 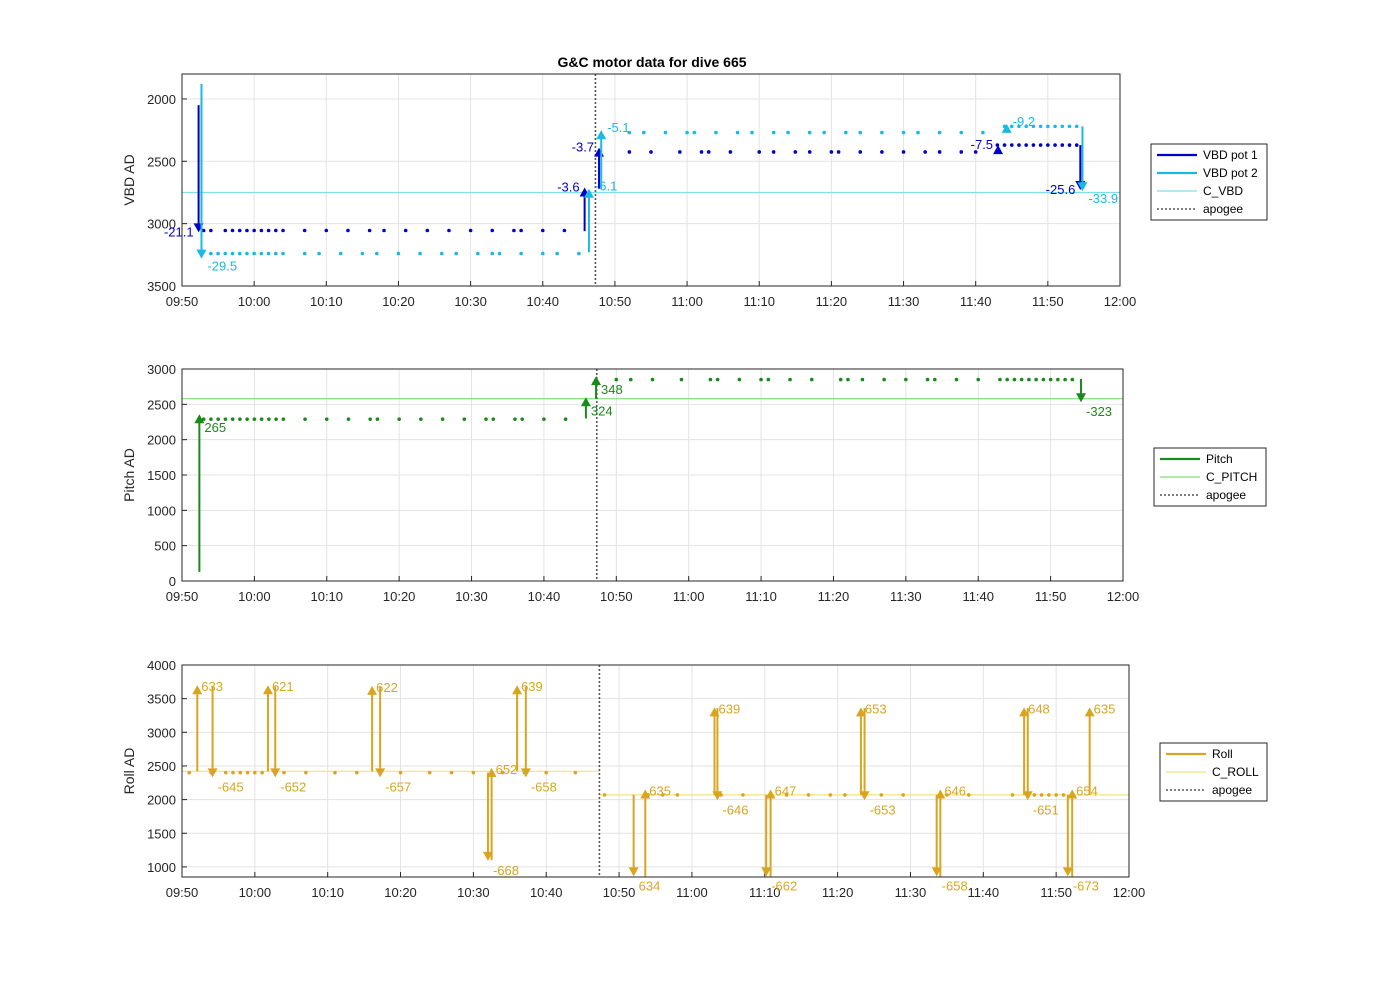 What do you see at coordinates (730, 708) in the screenshot?
I see `event-label: 639` at bounding box center [730, 708].